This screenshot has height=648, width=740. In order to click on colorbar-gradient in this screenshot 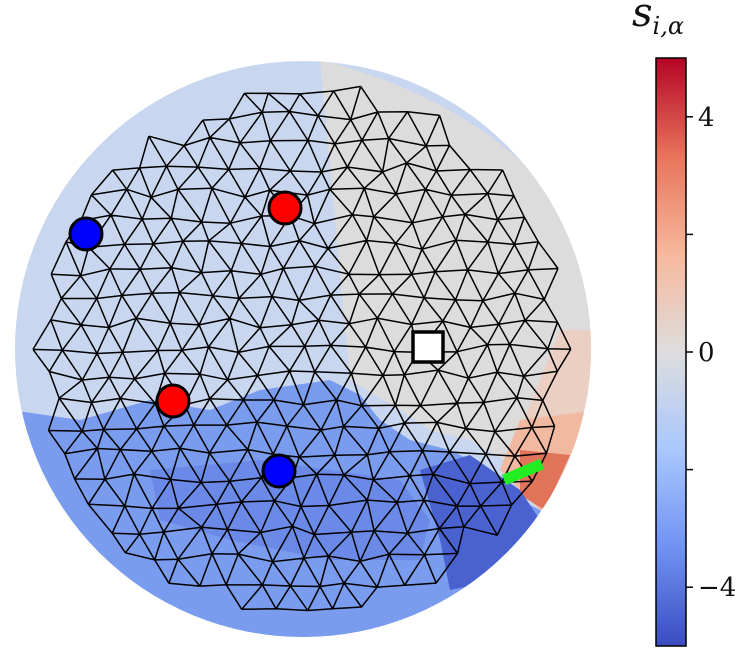, I will do `click(671, 352)`.